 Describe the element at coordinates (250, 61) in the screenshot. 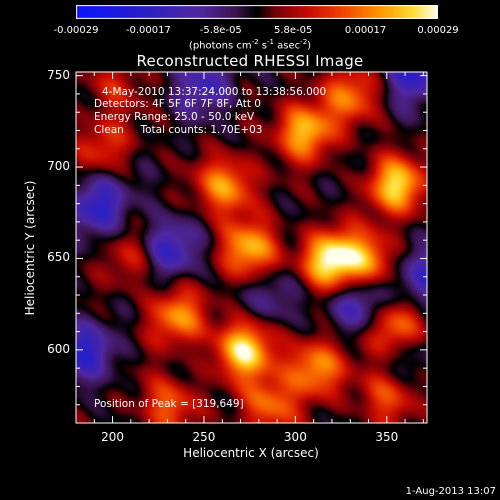

I see `chart-title: Reconstructed RHESSI Image` at that location.